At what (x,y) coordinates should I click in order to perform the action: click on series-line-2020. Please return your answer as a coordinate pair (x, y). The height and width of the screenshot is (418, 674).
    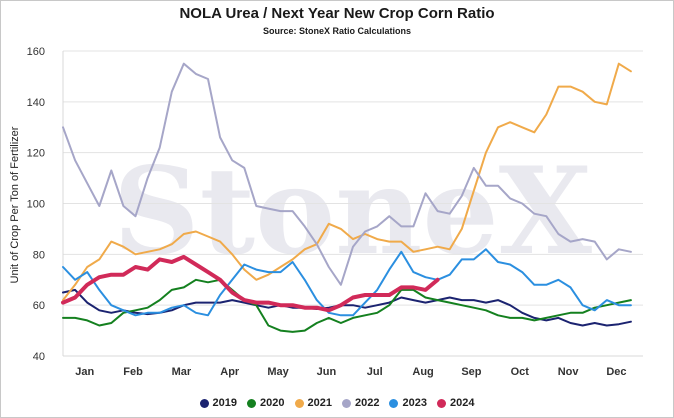
    Looking at the image, I should click on (347, 305).